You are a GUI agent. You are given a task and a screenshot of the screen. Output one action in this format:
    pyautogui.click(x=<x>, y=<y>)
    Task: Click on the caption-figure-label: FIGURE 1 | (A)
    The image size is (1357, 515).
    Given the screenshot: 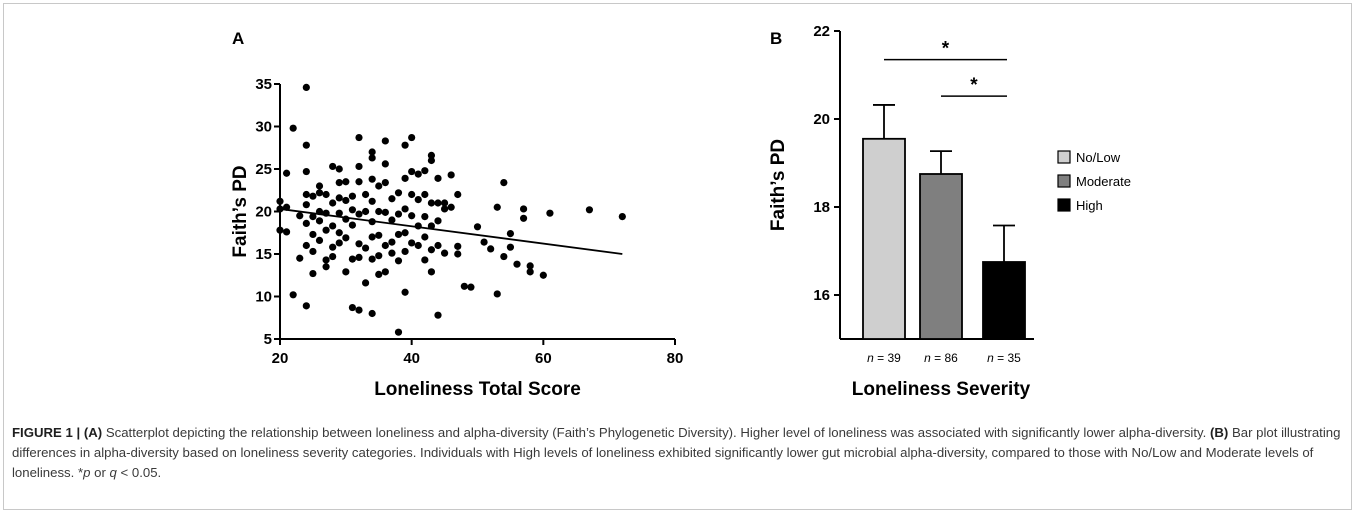 What is the action you would take?
    pyautogui.click(x=57, y=432)
    